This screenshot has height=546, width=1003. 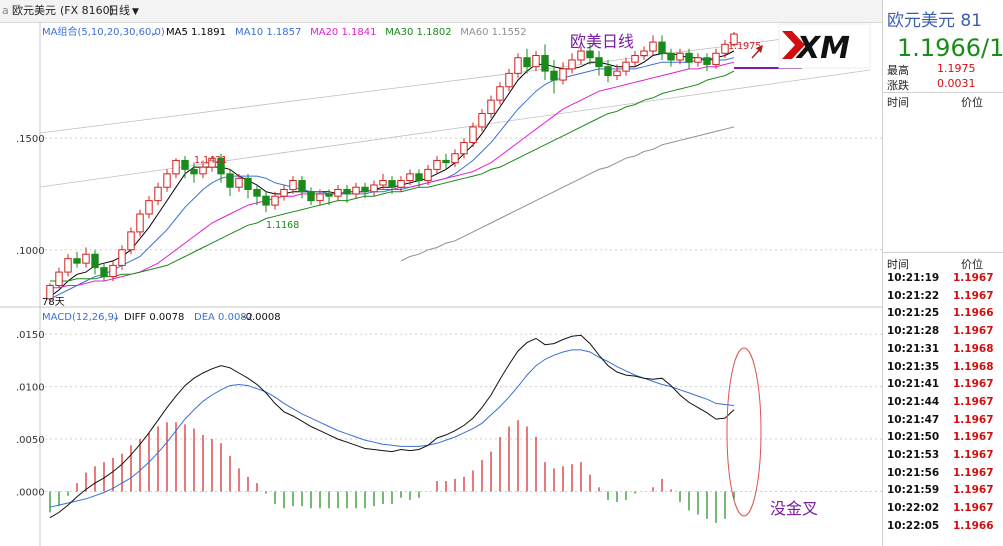 What do you see at coordinates (135, 12) in the screenshot?
I see `chevron-down-icon: ▼` at bounding box center [135, 12].